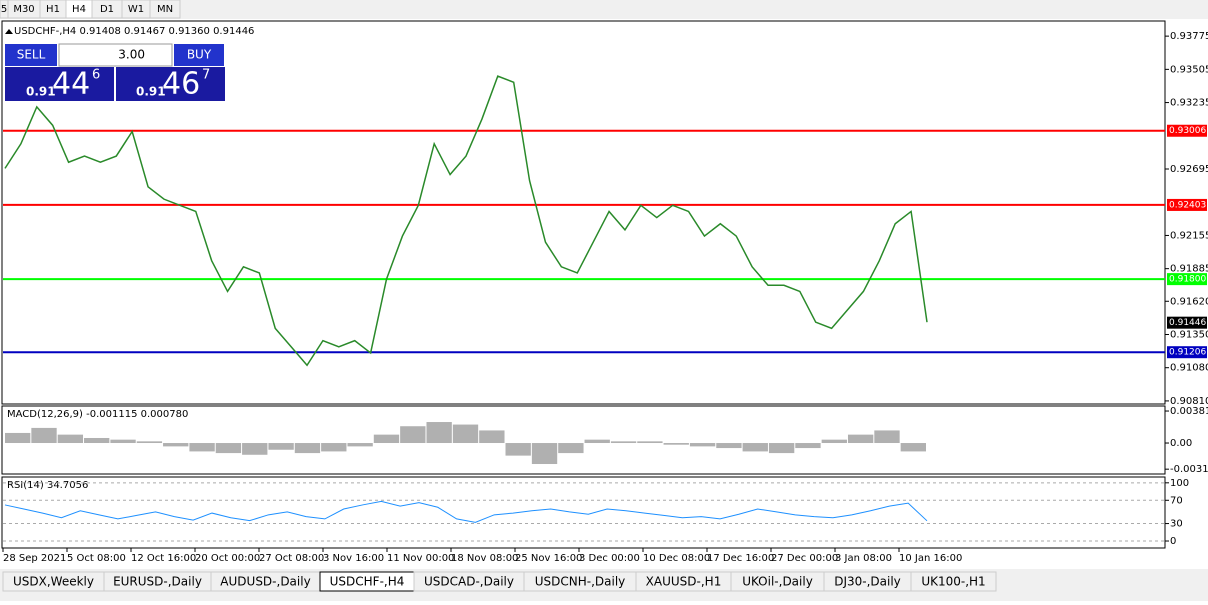 The image size is (1208, 605). I want to click on macd-label: MACD(12,26,9) -0.001115 0.000780, so click(97, 414).